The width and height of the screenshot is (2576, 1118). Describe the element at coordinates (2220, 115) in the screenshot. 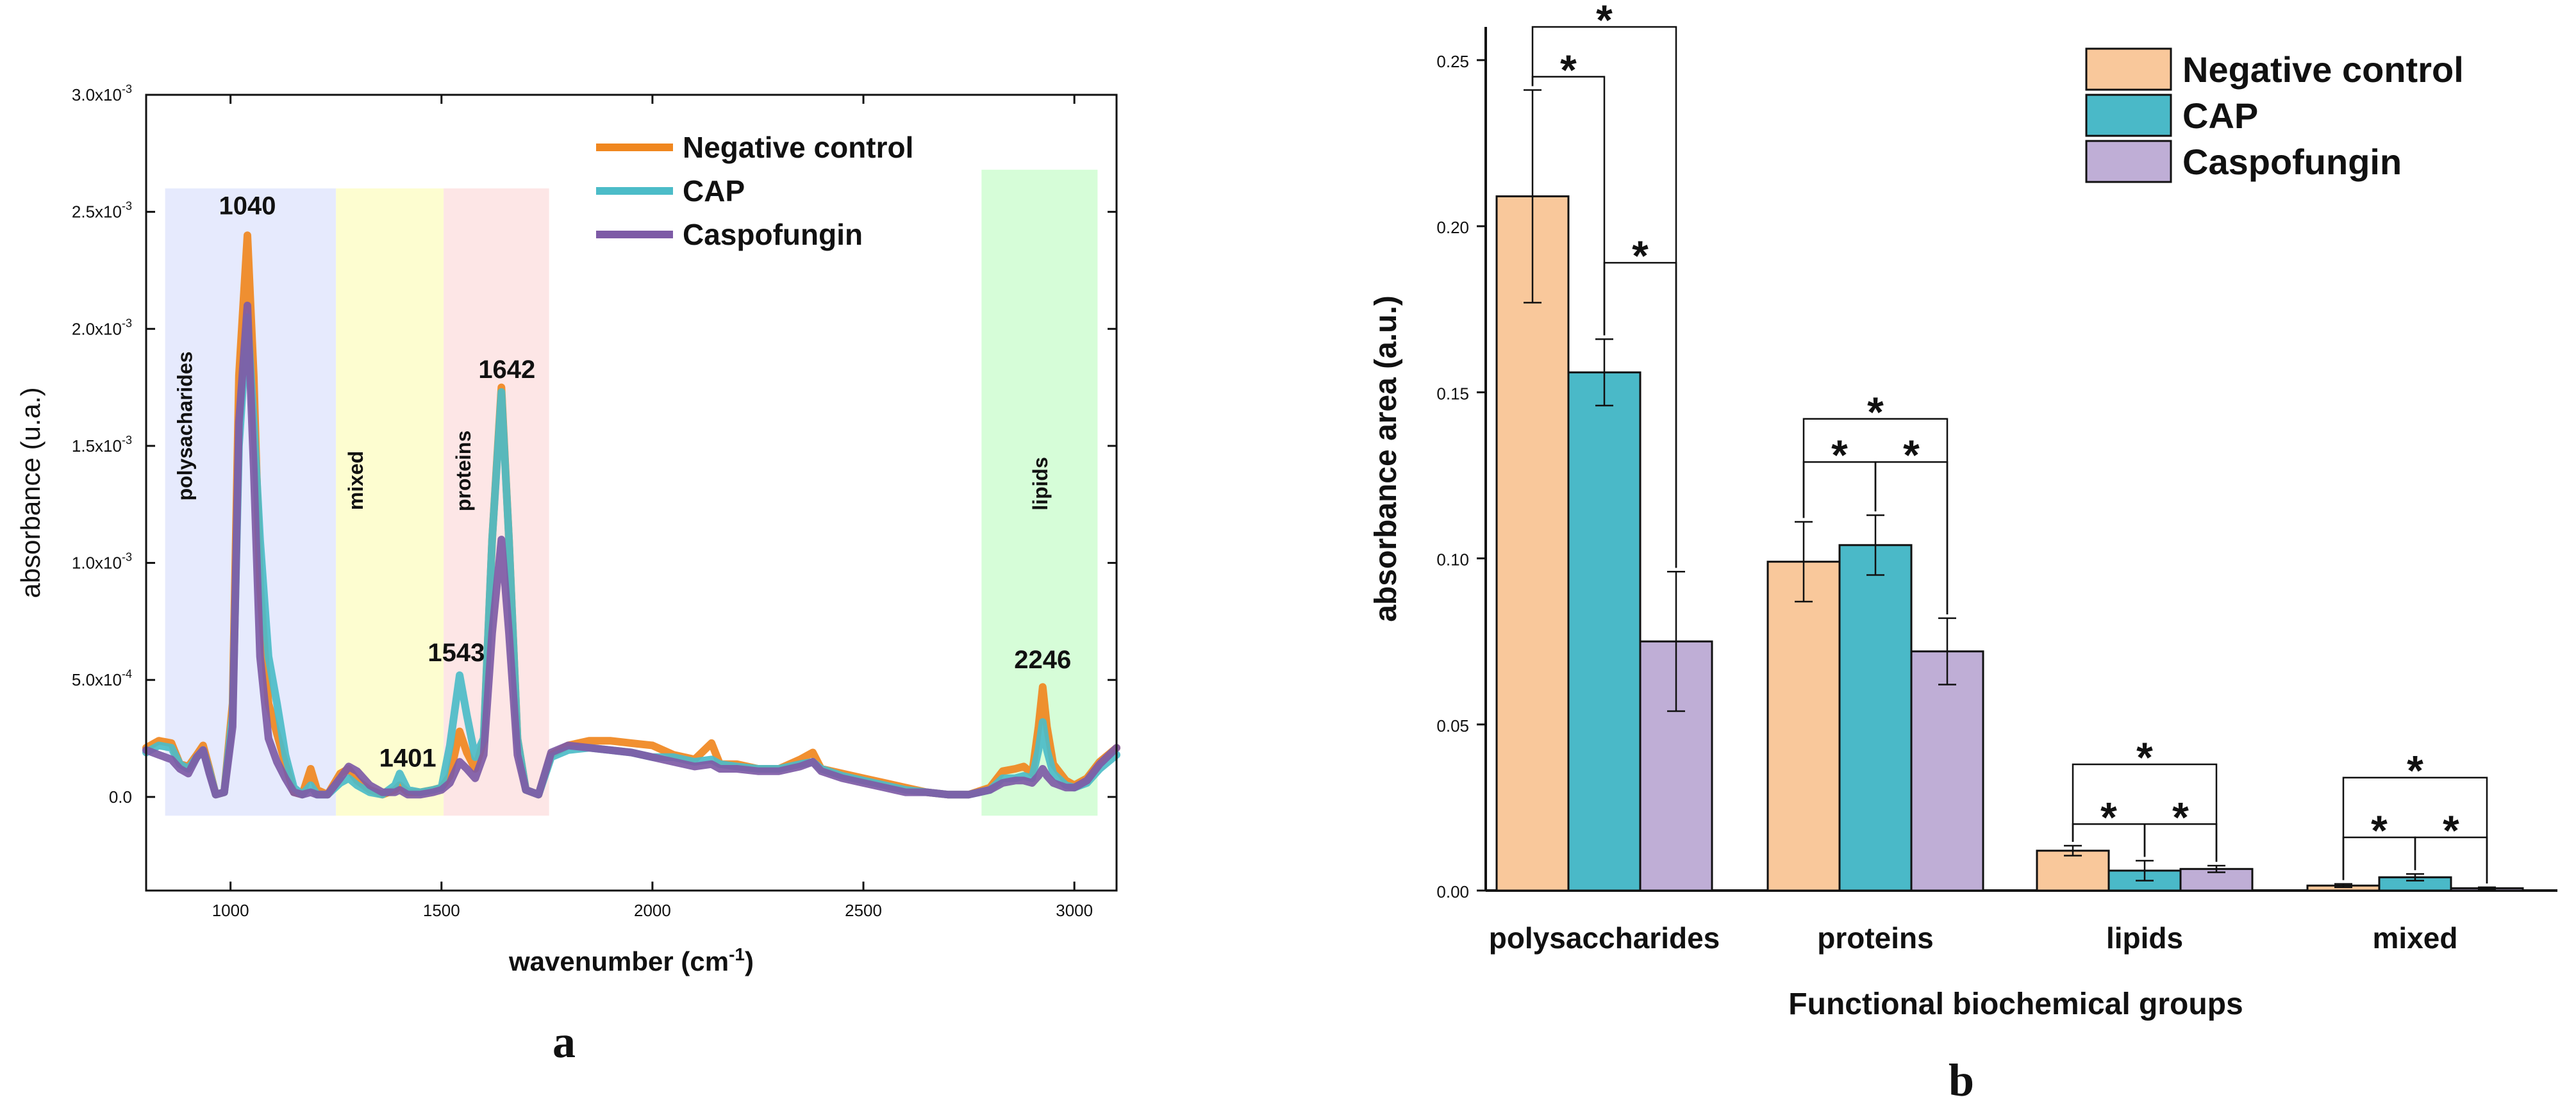

I see `legend-label-b-1: CAP` at that location.